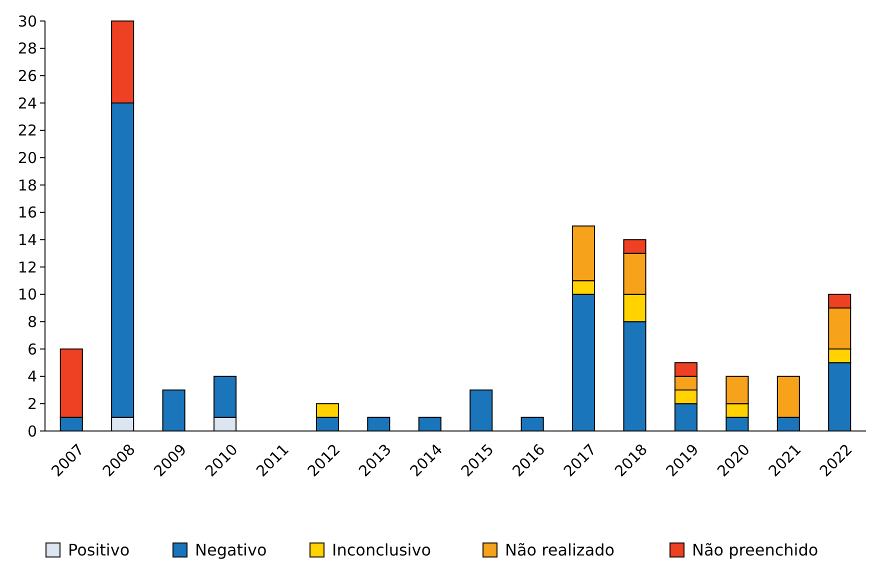 This screenshot has height=561, width=874. I want to click on y-tick-label: 22, so click(27, 131).